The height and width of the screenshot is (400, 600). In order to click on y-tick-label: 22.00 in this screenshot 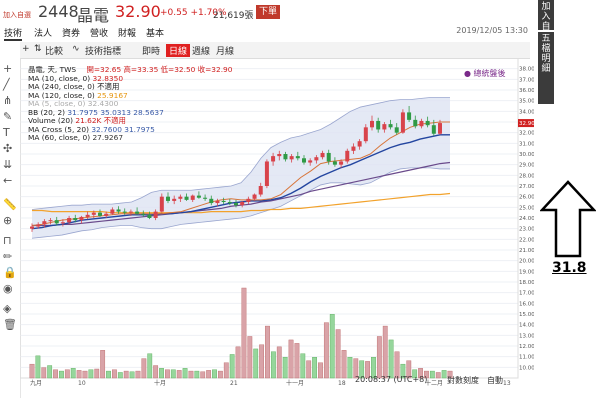, I will do `click(526, 240)`.